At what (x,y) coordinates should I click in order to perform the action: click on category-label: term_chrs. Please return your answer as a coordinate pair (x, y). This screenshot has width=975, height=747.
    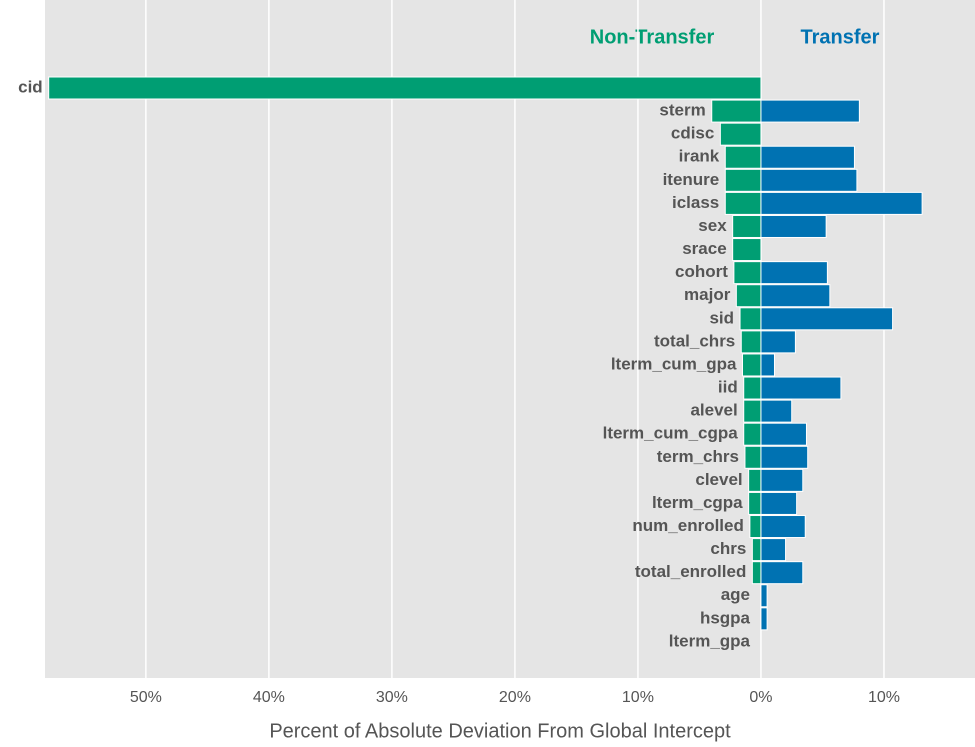
    Looking at the image, I should click on (698, 456).